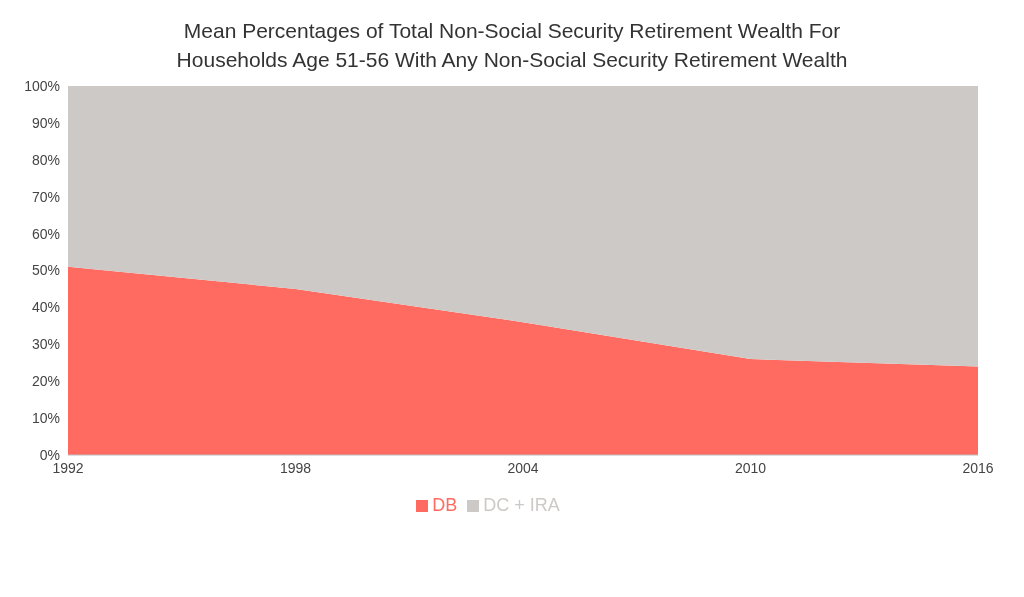 The width and height of the screenshot is (1024, 597). I want to click on y-tick-label: 10%, so click(45, 418).